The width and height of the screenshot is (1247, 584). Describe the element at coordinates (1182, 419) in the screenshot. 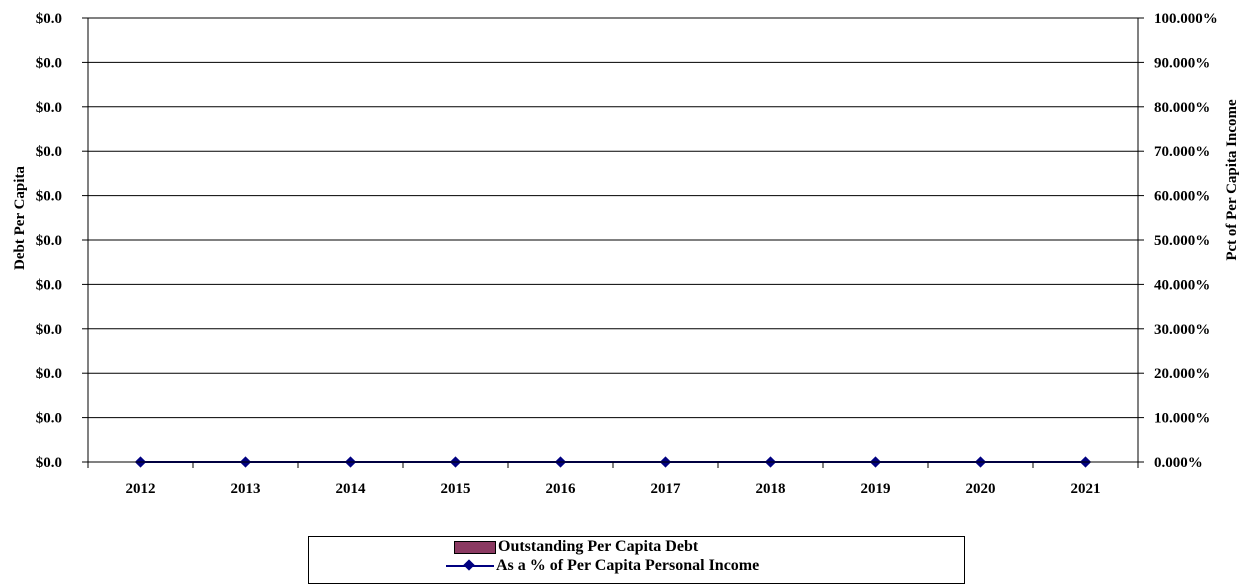

I see `right-tick-label: 10.000%` at that location.